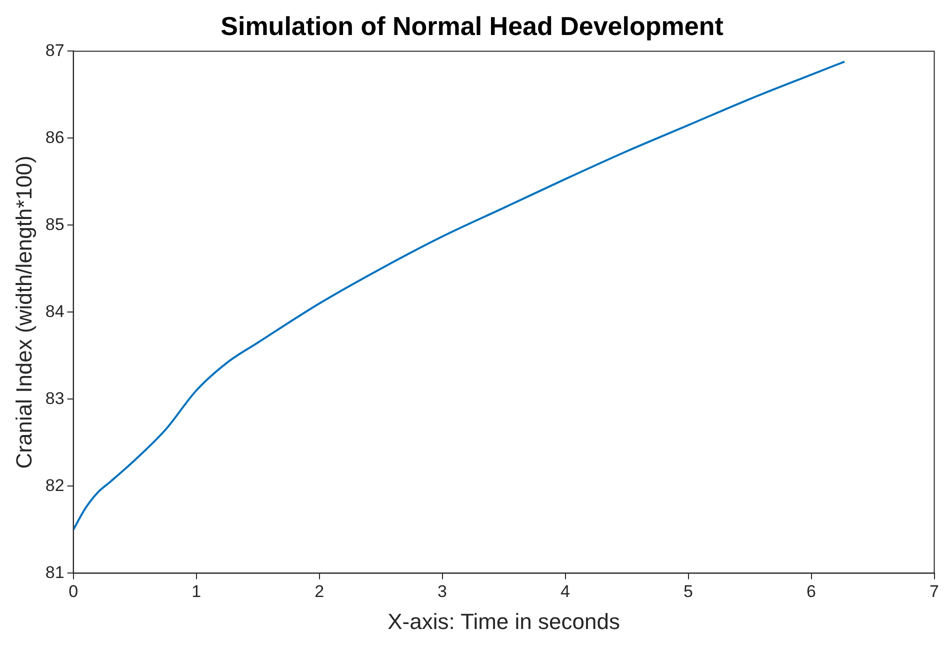 The height and width of the screenshot is (648, 950). I want to click on y-tick-label: 84, so click(54, 311).